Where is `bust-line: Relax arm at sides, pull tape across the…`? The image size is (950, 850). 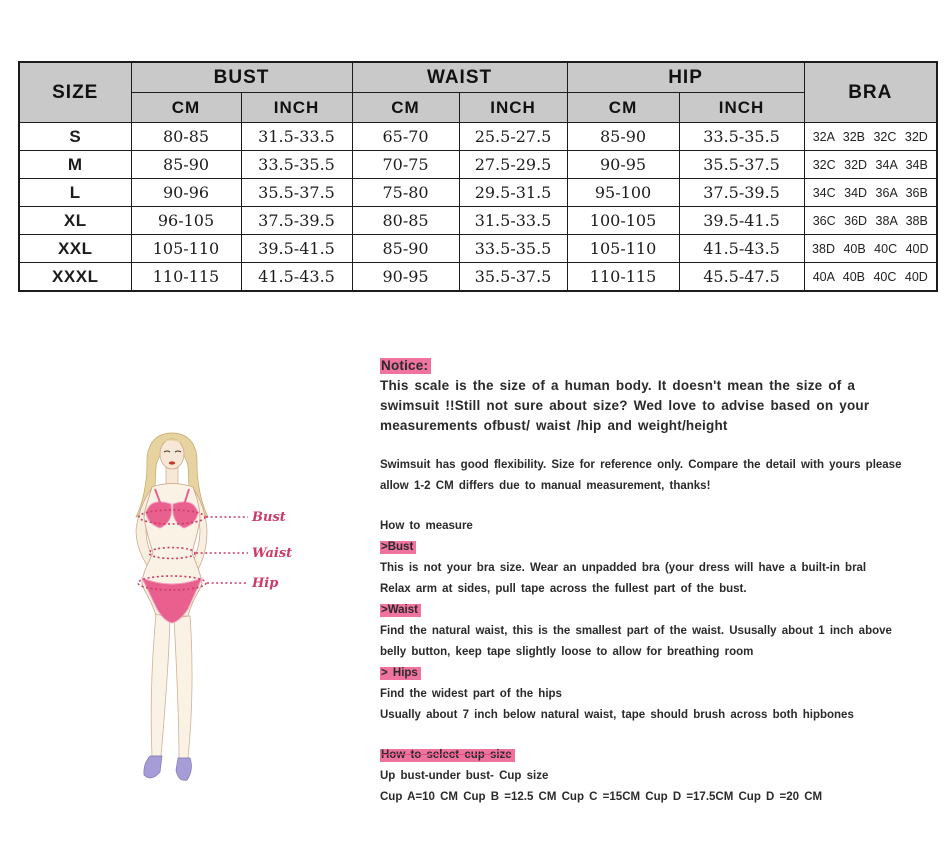 bust-line: Relax arm at sides, pull tape across the… is located at coordinates (563, 589).